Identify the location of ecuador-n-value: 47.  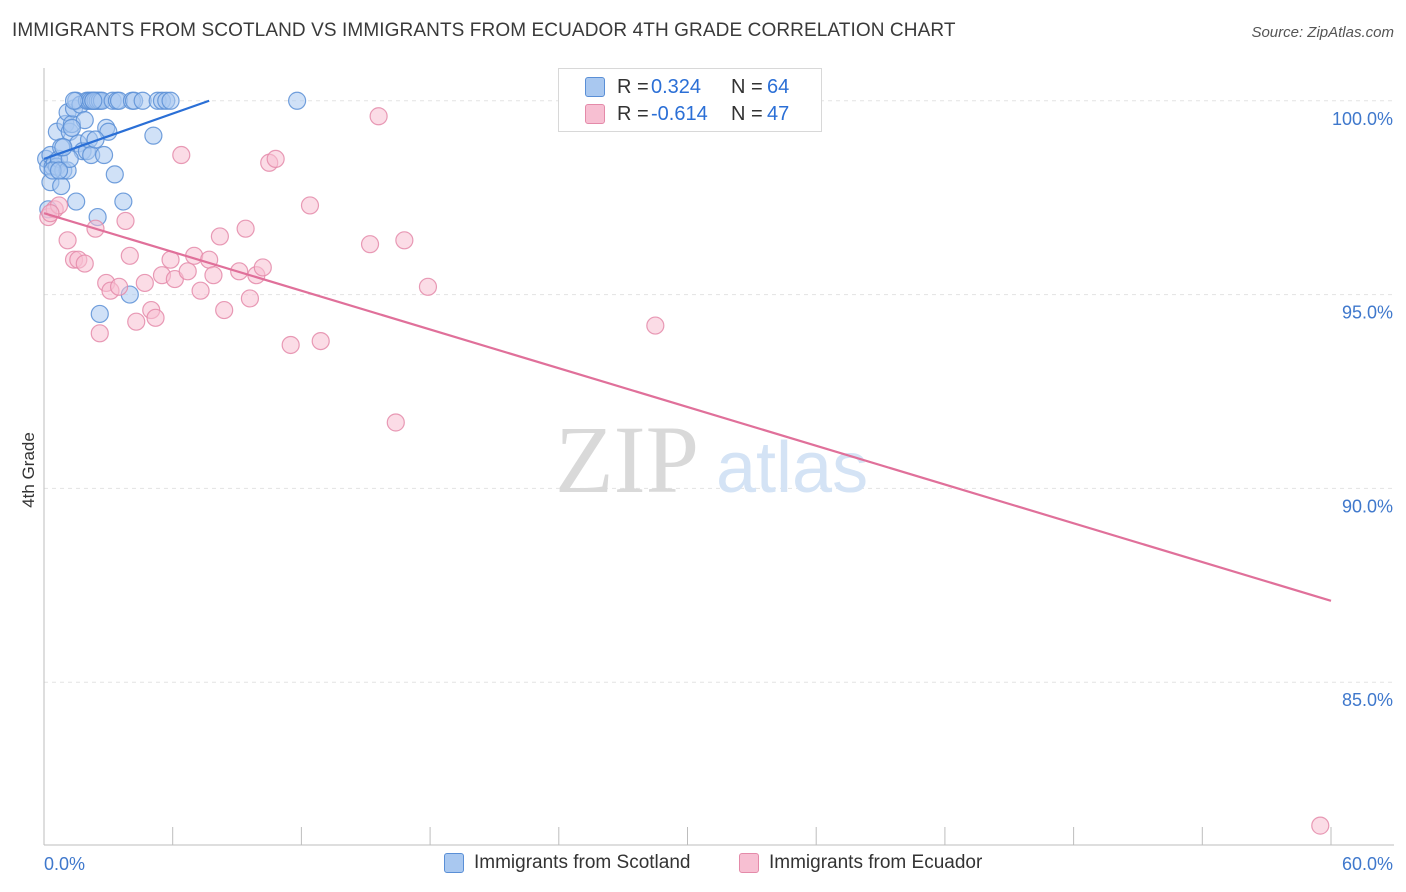
(778, 113).